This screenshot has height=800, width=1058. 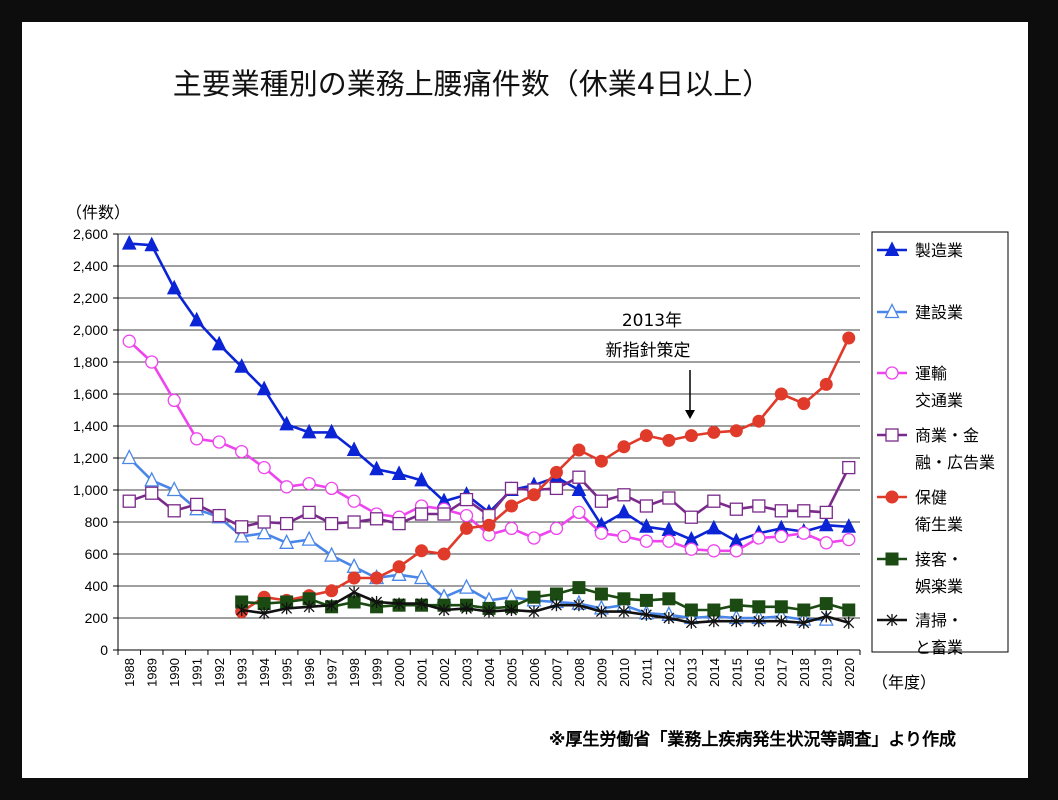 What do you see at coordinates (781, 672) in the screenshot?
I see `x-tick-label: 2017` at bounding box center [781, 672].